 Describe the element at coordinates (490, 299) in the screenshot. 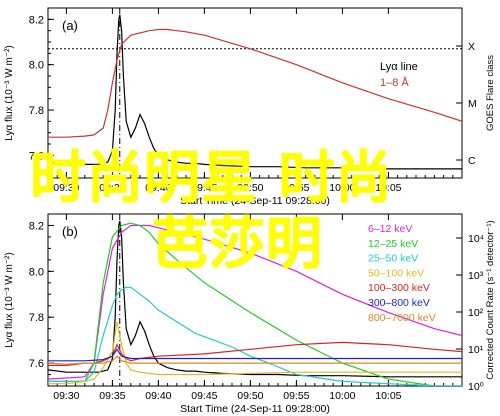

I see `right-axis-label: Corrected Count Rate (s⁻¹ detector⁻¹)` at that location.